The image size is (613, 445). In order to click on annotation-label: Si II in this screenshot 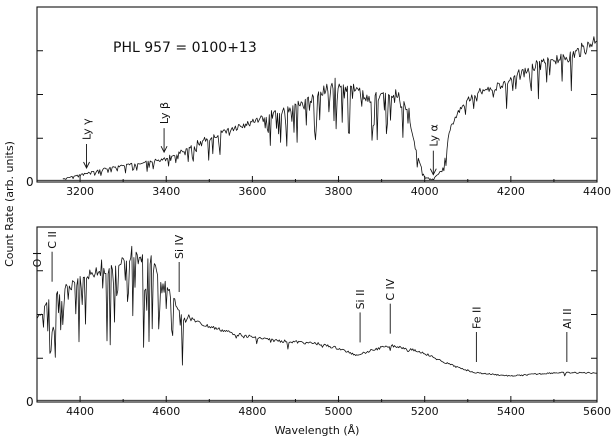, I will do `click(360, 299)`.